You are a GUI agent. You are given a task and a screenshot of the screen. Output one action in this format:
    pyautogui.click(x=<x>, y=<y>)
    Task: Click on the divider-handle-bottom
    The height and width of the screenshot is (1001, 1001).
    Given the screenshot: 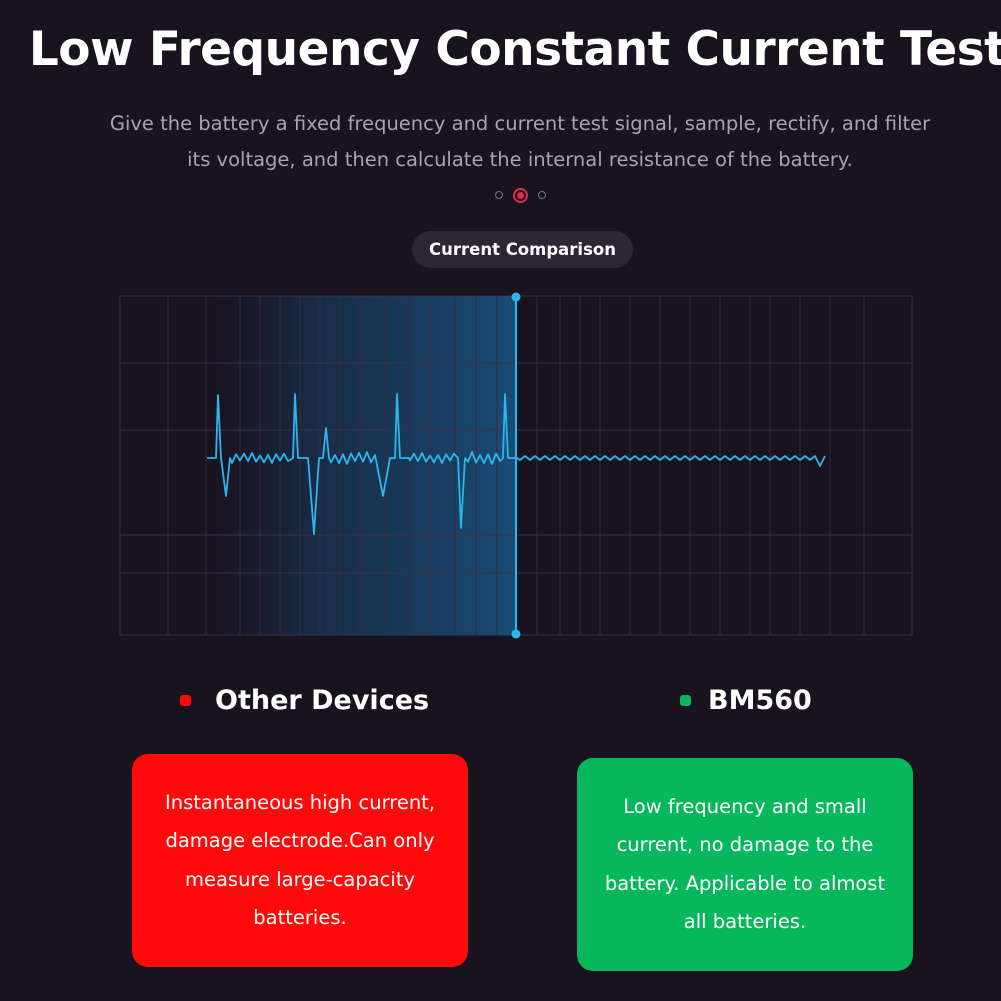 What is the action you would take?
    pyautogui.click(x=516, y=634)
    